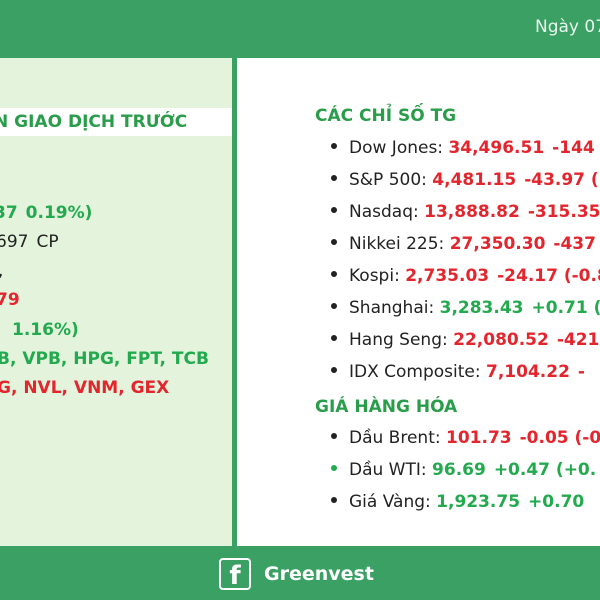  What do you see at coordinates (235, 574) in the screenshot?
I see `facebook-icon: f` at bounding box center [235, 574].